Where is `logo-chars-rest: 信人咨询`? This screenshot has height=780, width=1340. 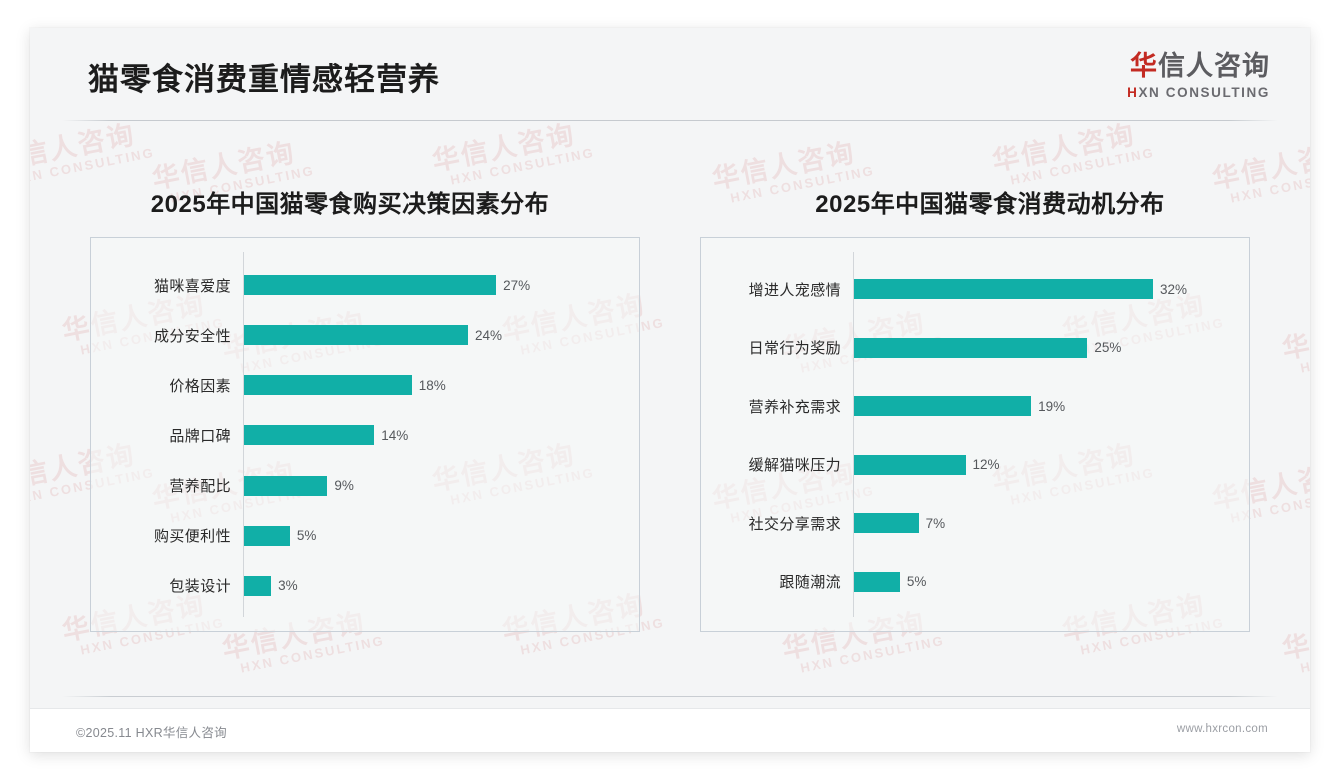 logo-chars-rest: 信人咨询 is located at coordinates (1214, 66).